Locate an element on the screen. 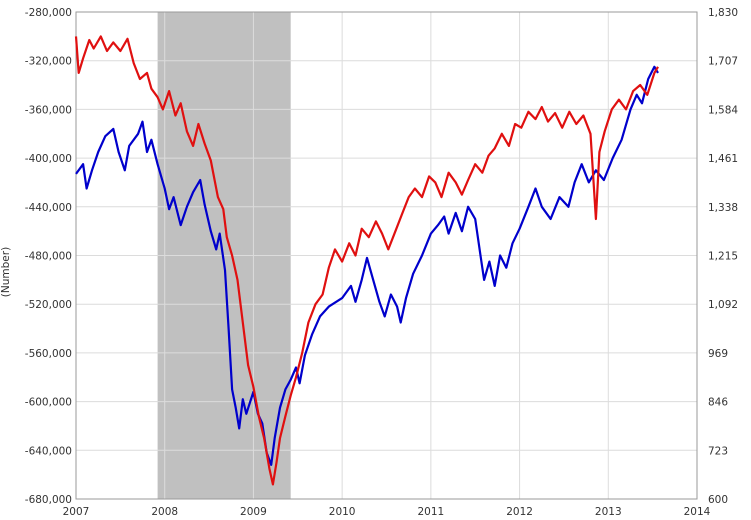 This screenshot has height=520, width=751. y-right-tick-label: 1,584 is located at coordinates (723, 110).